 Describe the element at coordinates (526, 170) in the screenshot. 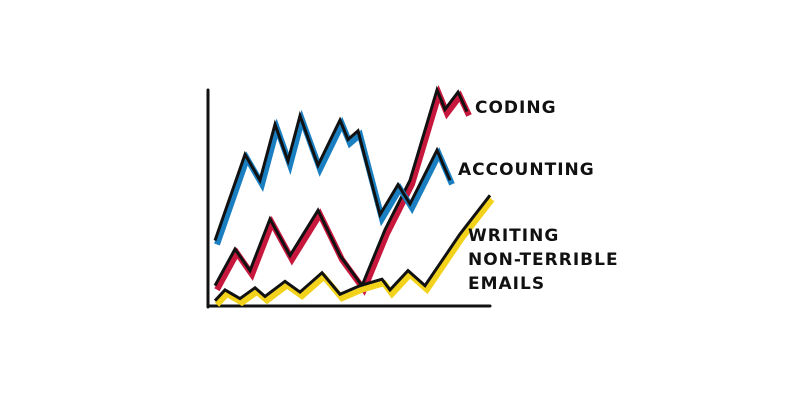

I see `series-label: ACCOUNTING` at that location.